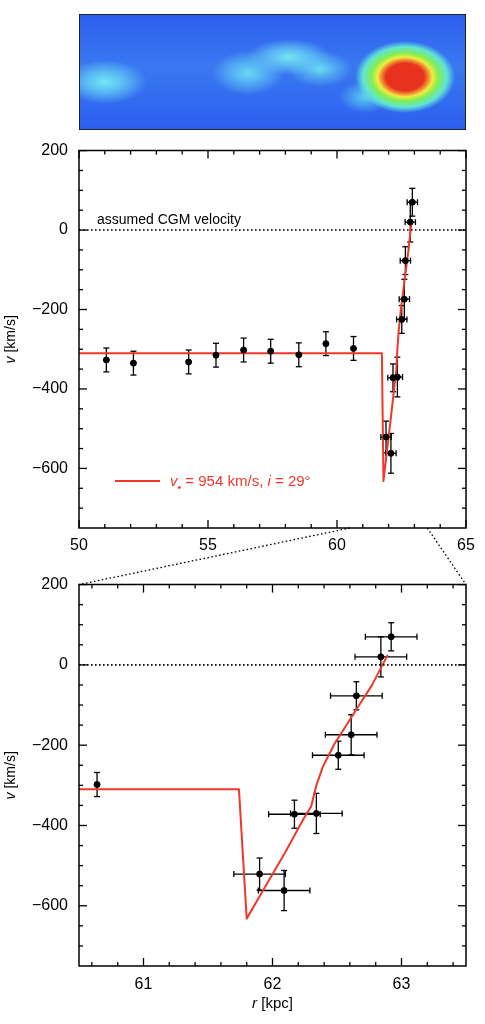 The width and height of the screenshot is (485, 1024). Describe the element at coordinates (466, 545) in the screenshot. I see `x-tick-label: 65` at that location.